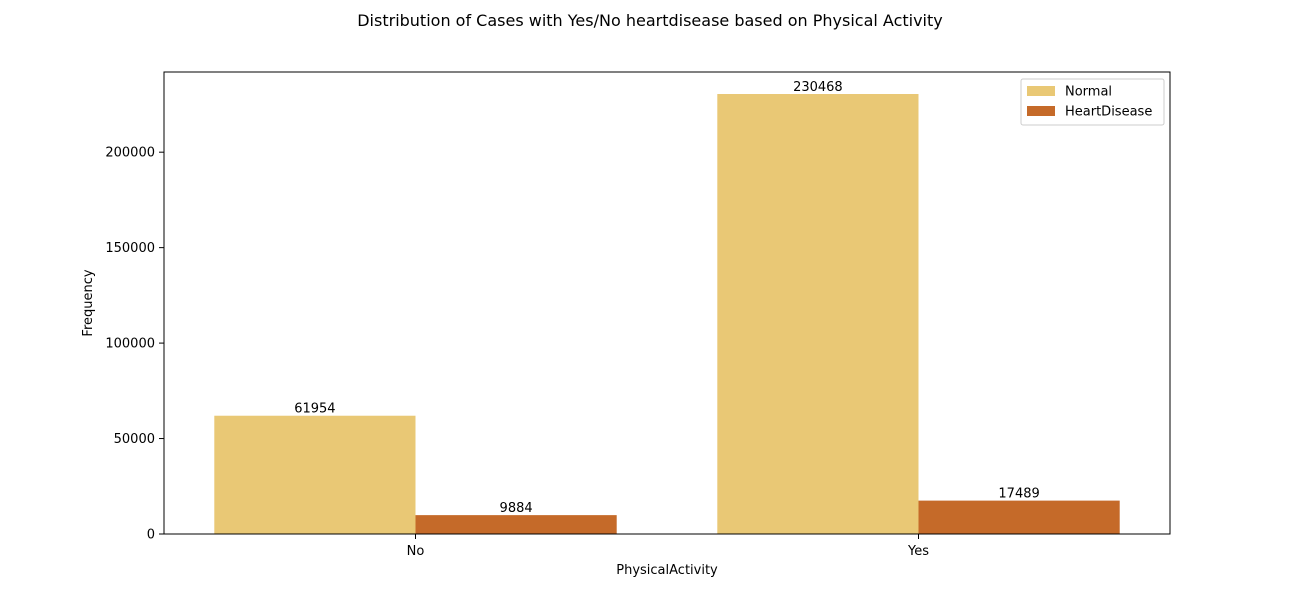 The image size is (1300, 604). What do you see at coordinates (130, 248) in the screenshot?
I see `y-tick-label: 150000` at bounding box center [130, 248].